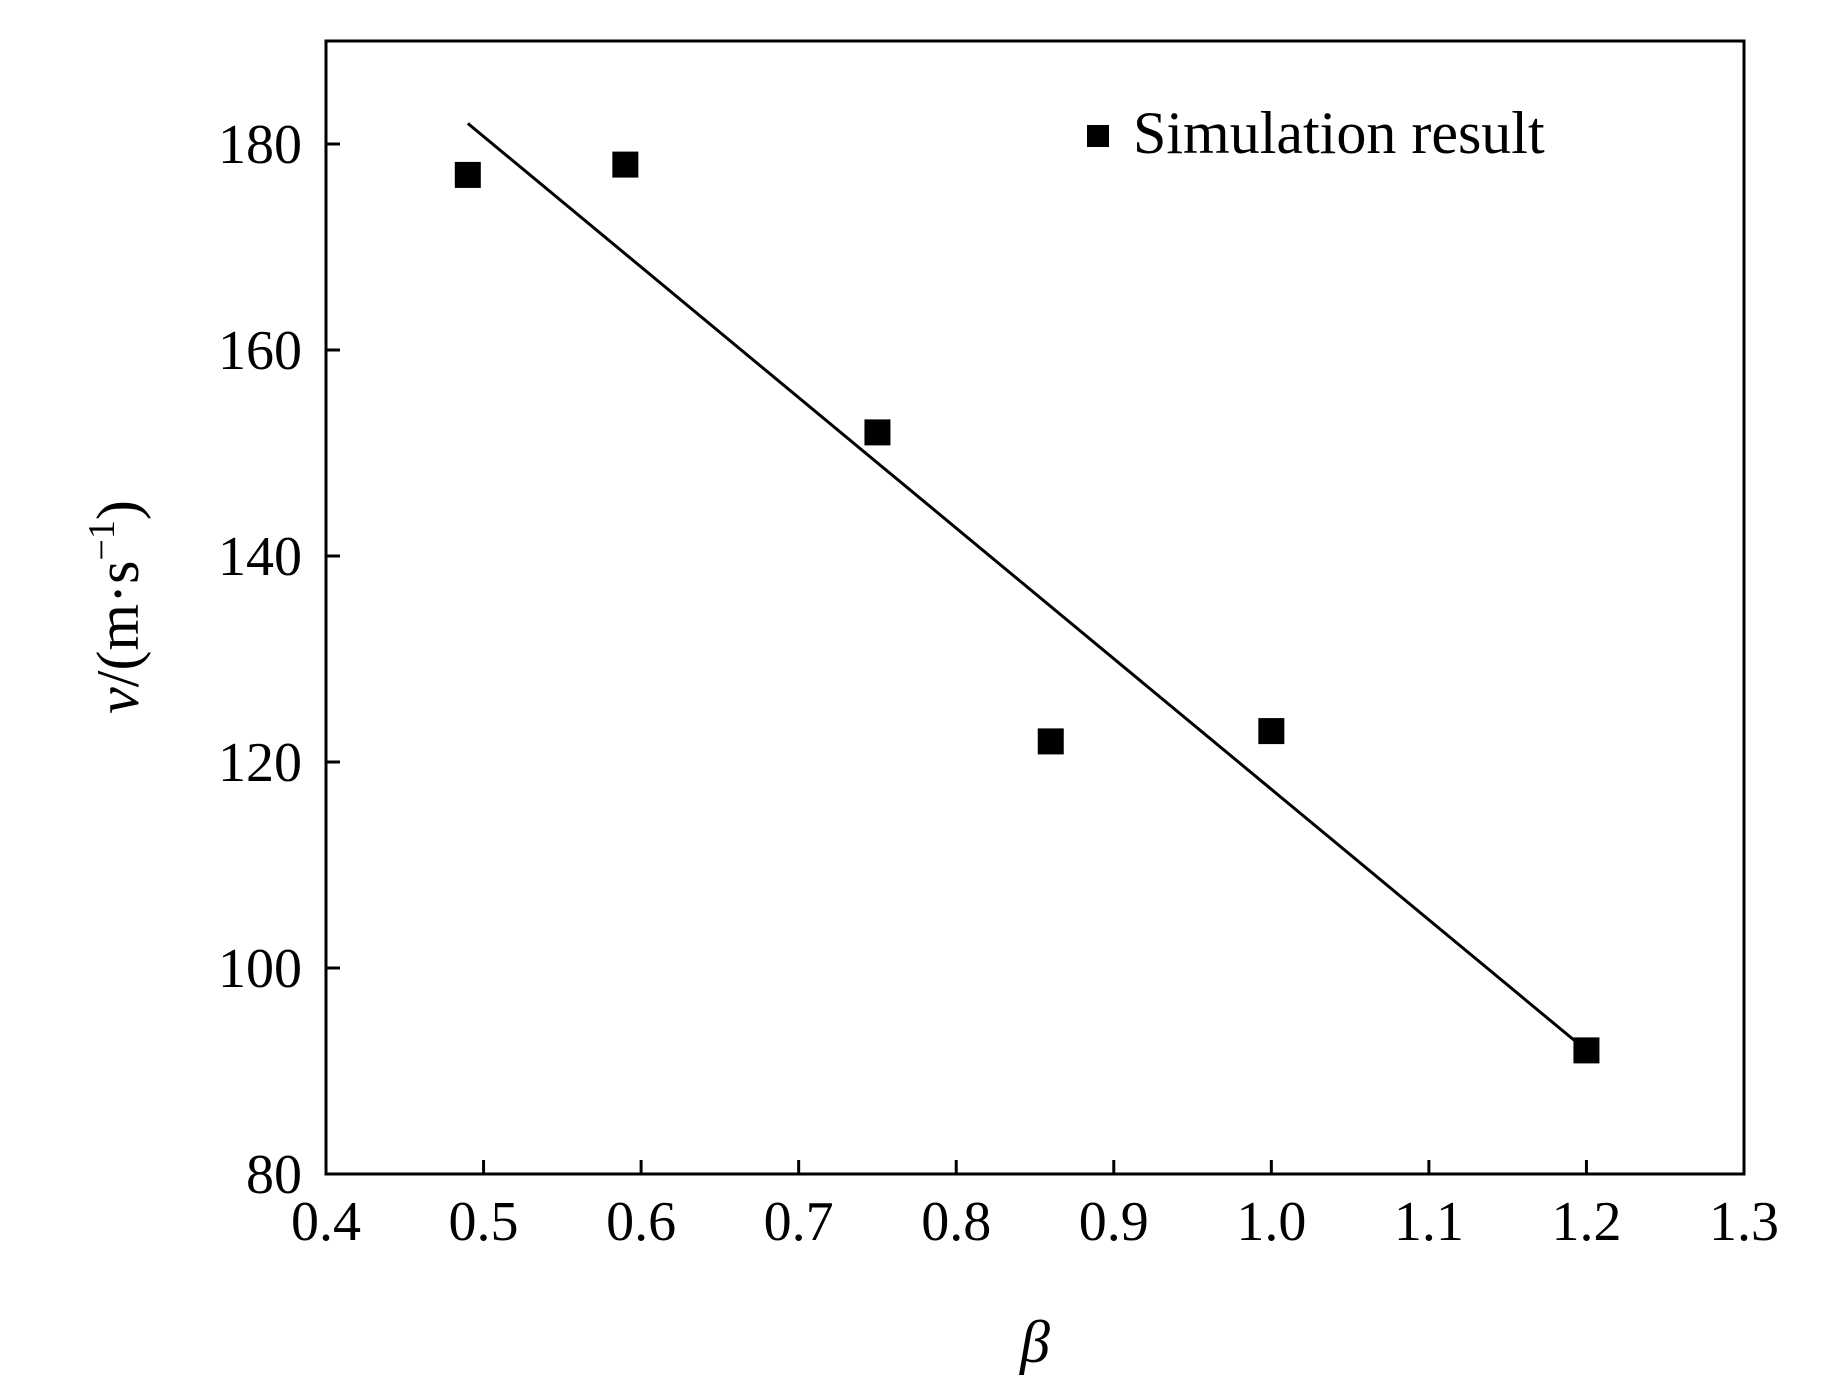 The image size is (1843, 1382). I want to click on y-axis-unit: /(m·s, so click(118, 624).